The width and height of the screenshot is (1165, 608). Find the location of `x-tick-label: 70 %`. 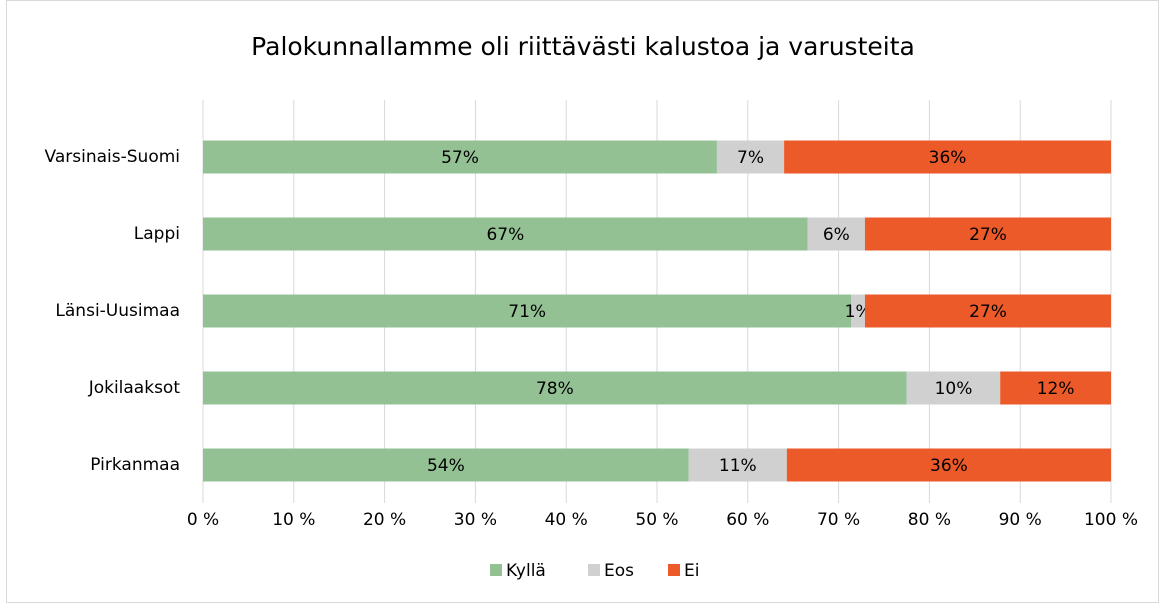

x-tick-label: 70 % is located at coordinates (838, 520).